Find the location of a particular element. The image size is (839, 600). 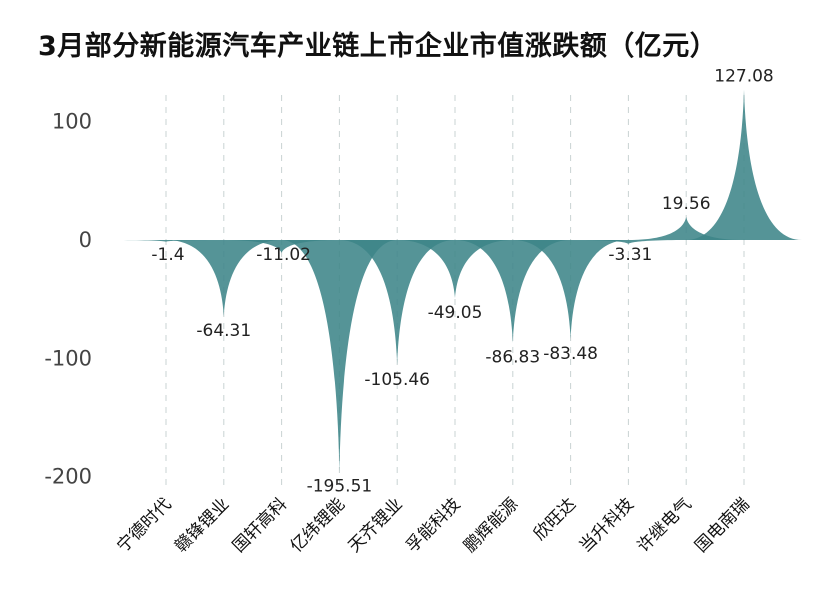

data-label: -49.05 is located at coordinates (455, 313).